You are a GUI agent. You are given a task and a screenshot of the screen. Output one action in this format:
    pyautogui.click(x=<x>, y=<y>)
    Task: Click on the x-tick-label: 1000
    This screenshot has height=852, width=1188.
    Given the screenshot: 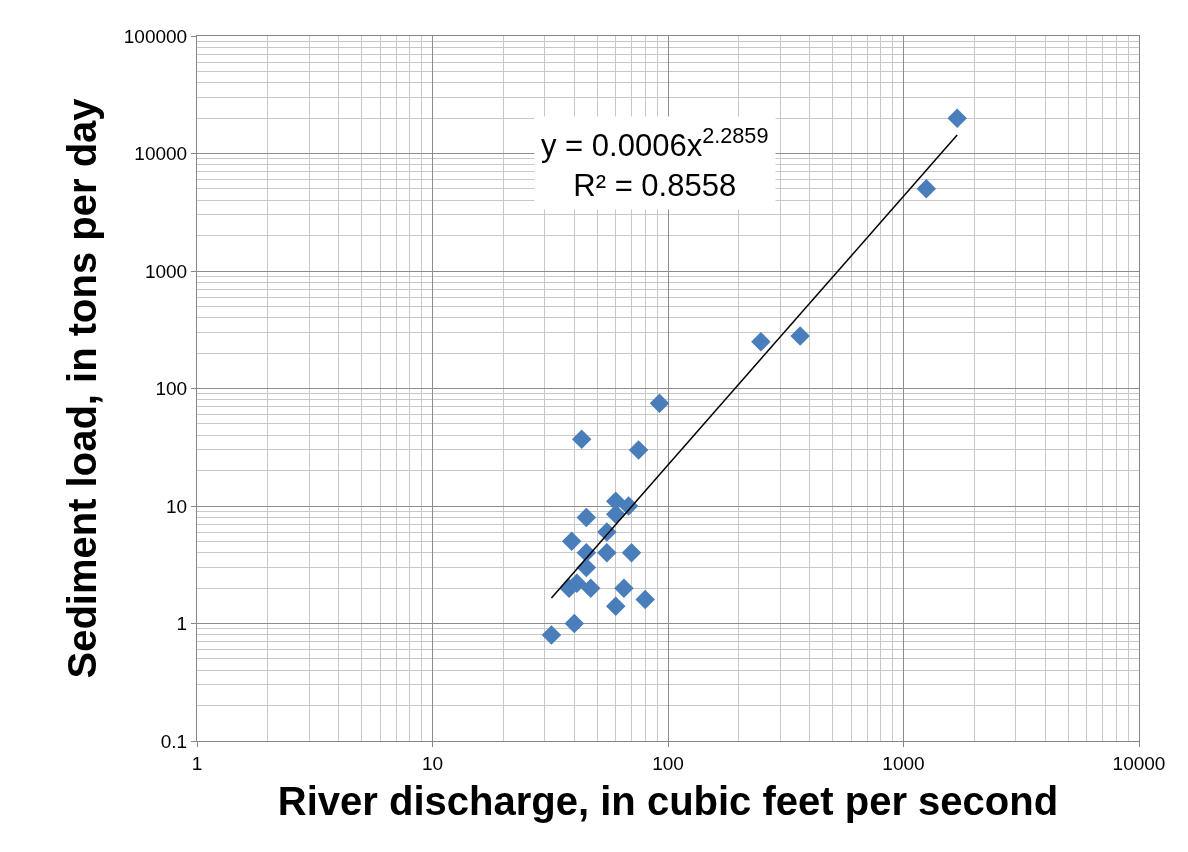 What is the action you would take?
    pyautogui.click(x=903, y=763)
    